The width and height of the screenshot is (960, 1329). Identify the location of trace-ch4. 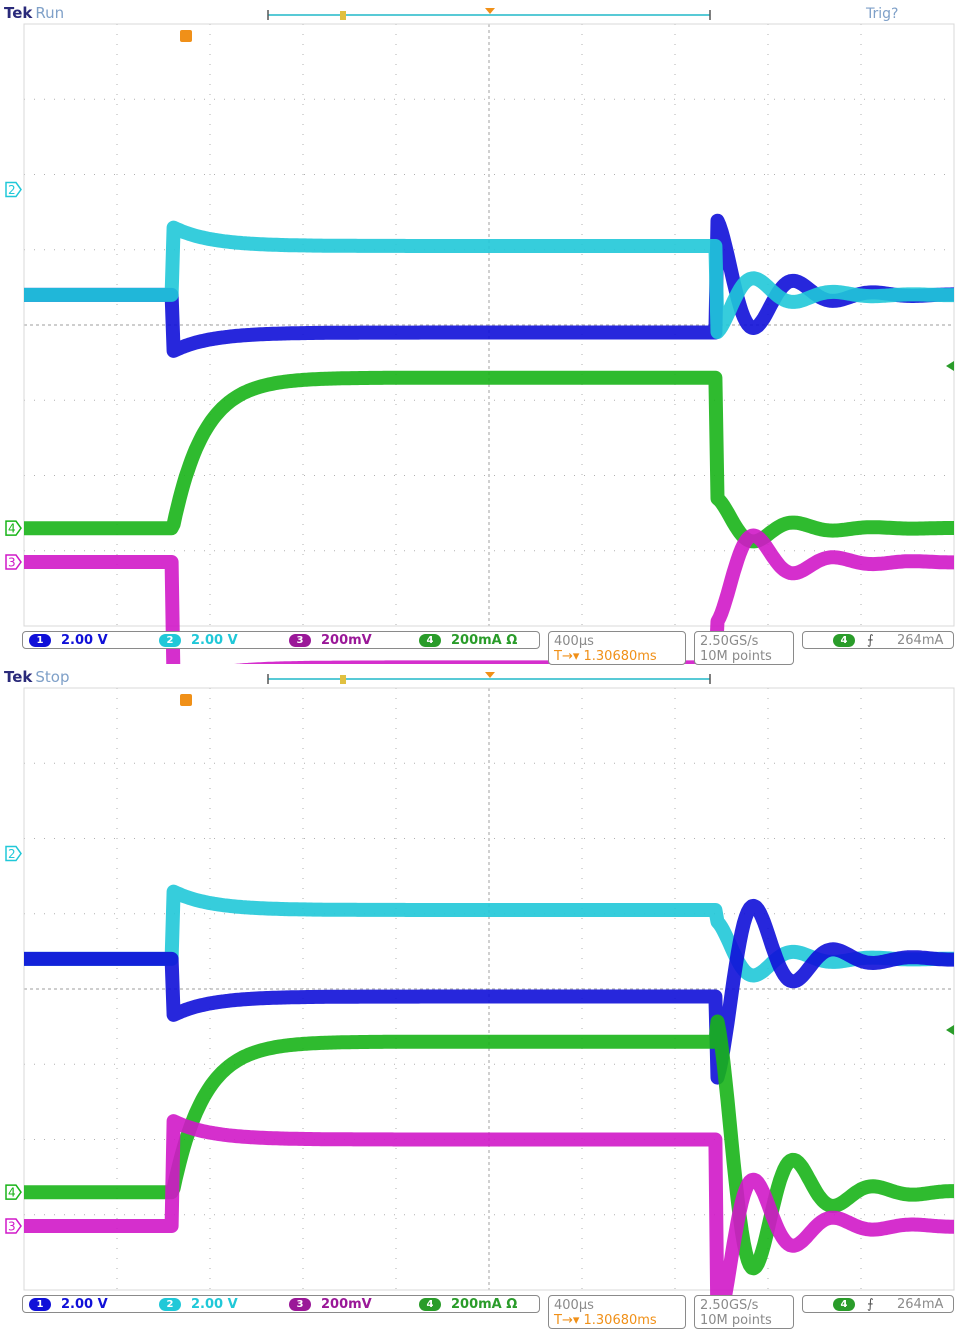
(489, 459).